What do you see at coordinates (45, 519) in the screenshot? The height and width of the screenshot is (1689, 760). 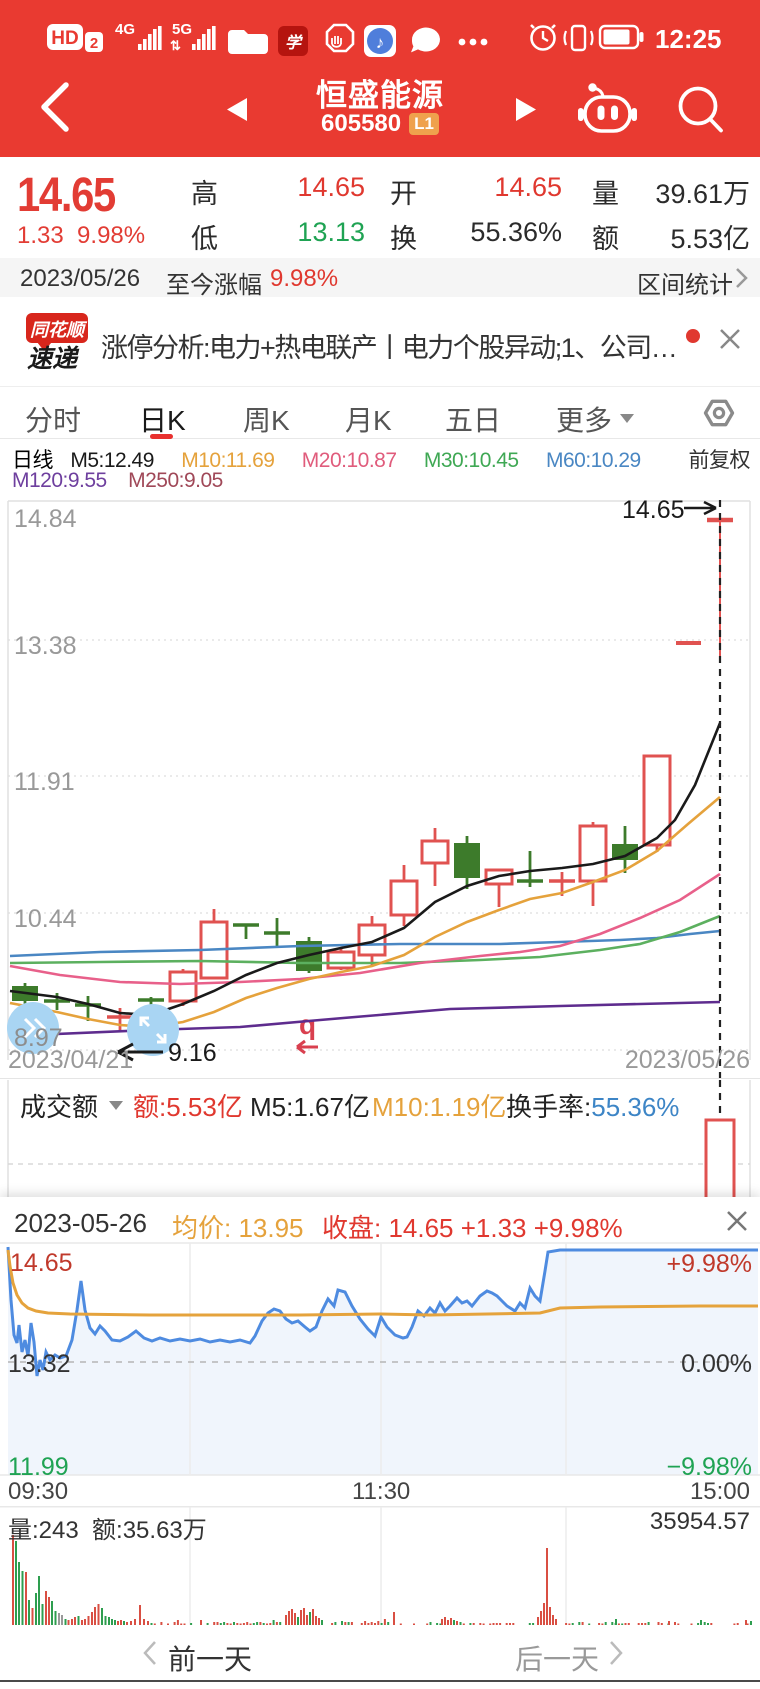 I see `svg-text: 14.84` at bounding box center [45, 519].